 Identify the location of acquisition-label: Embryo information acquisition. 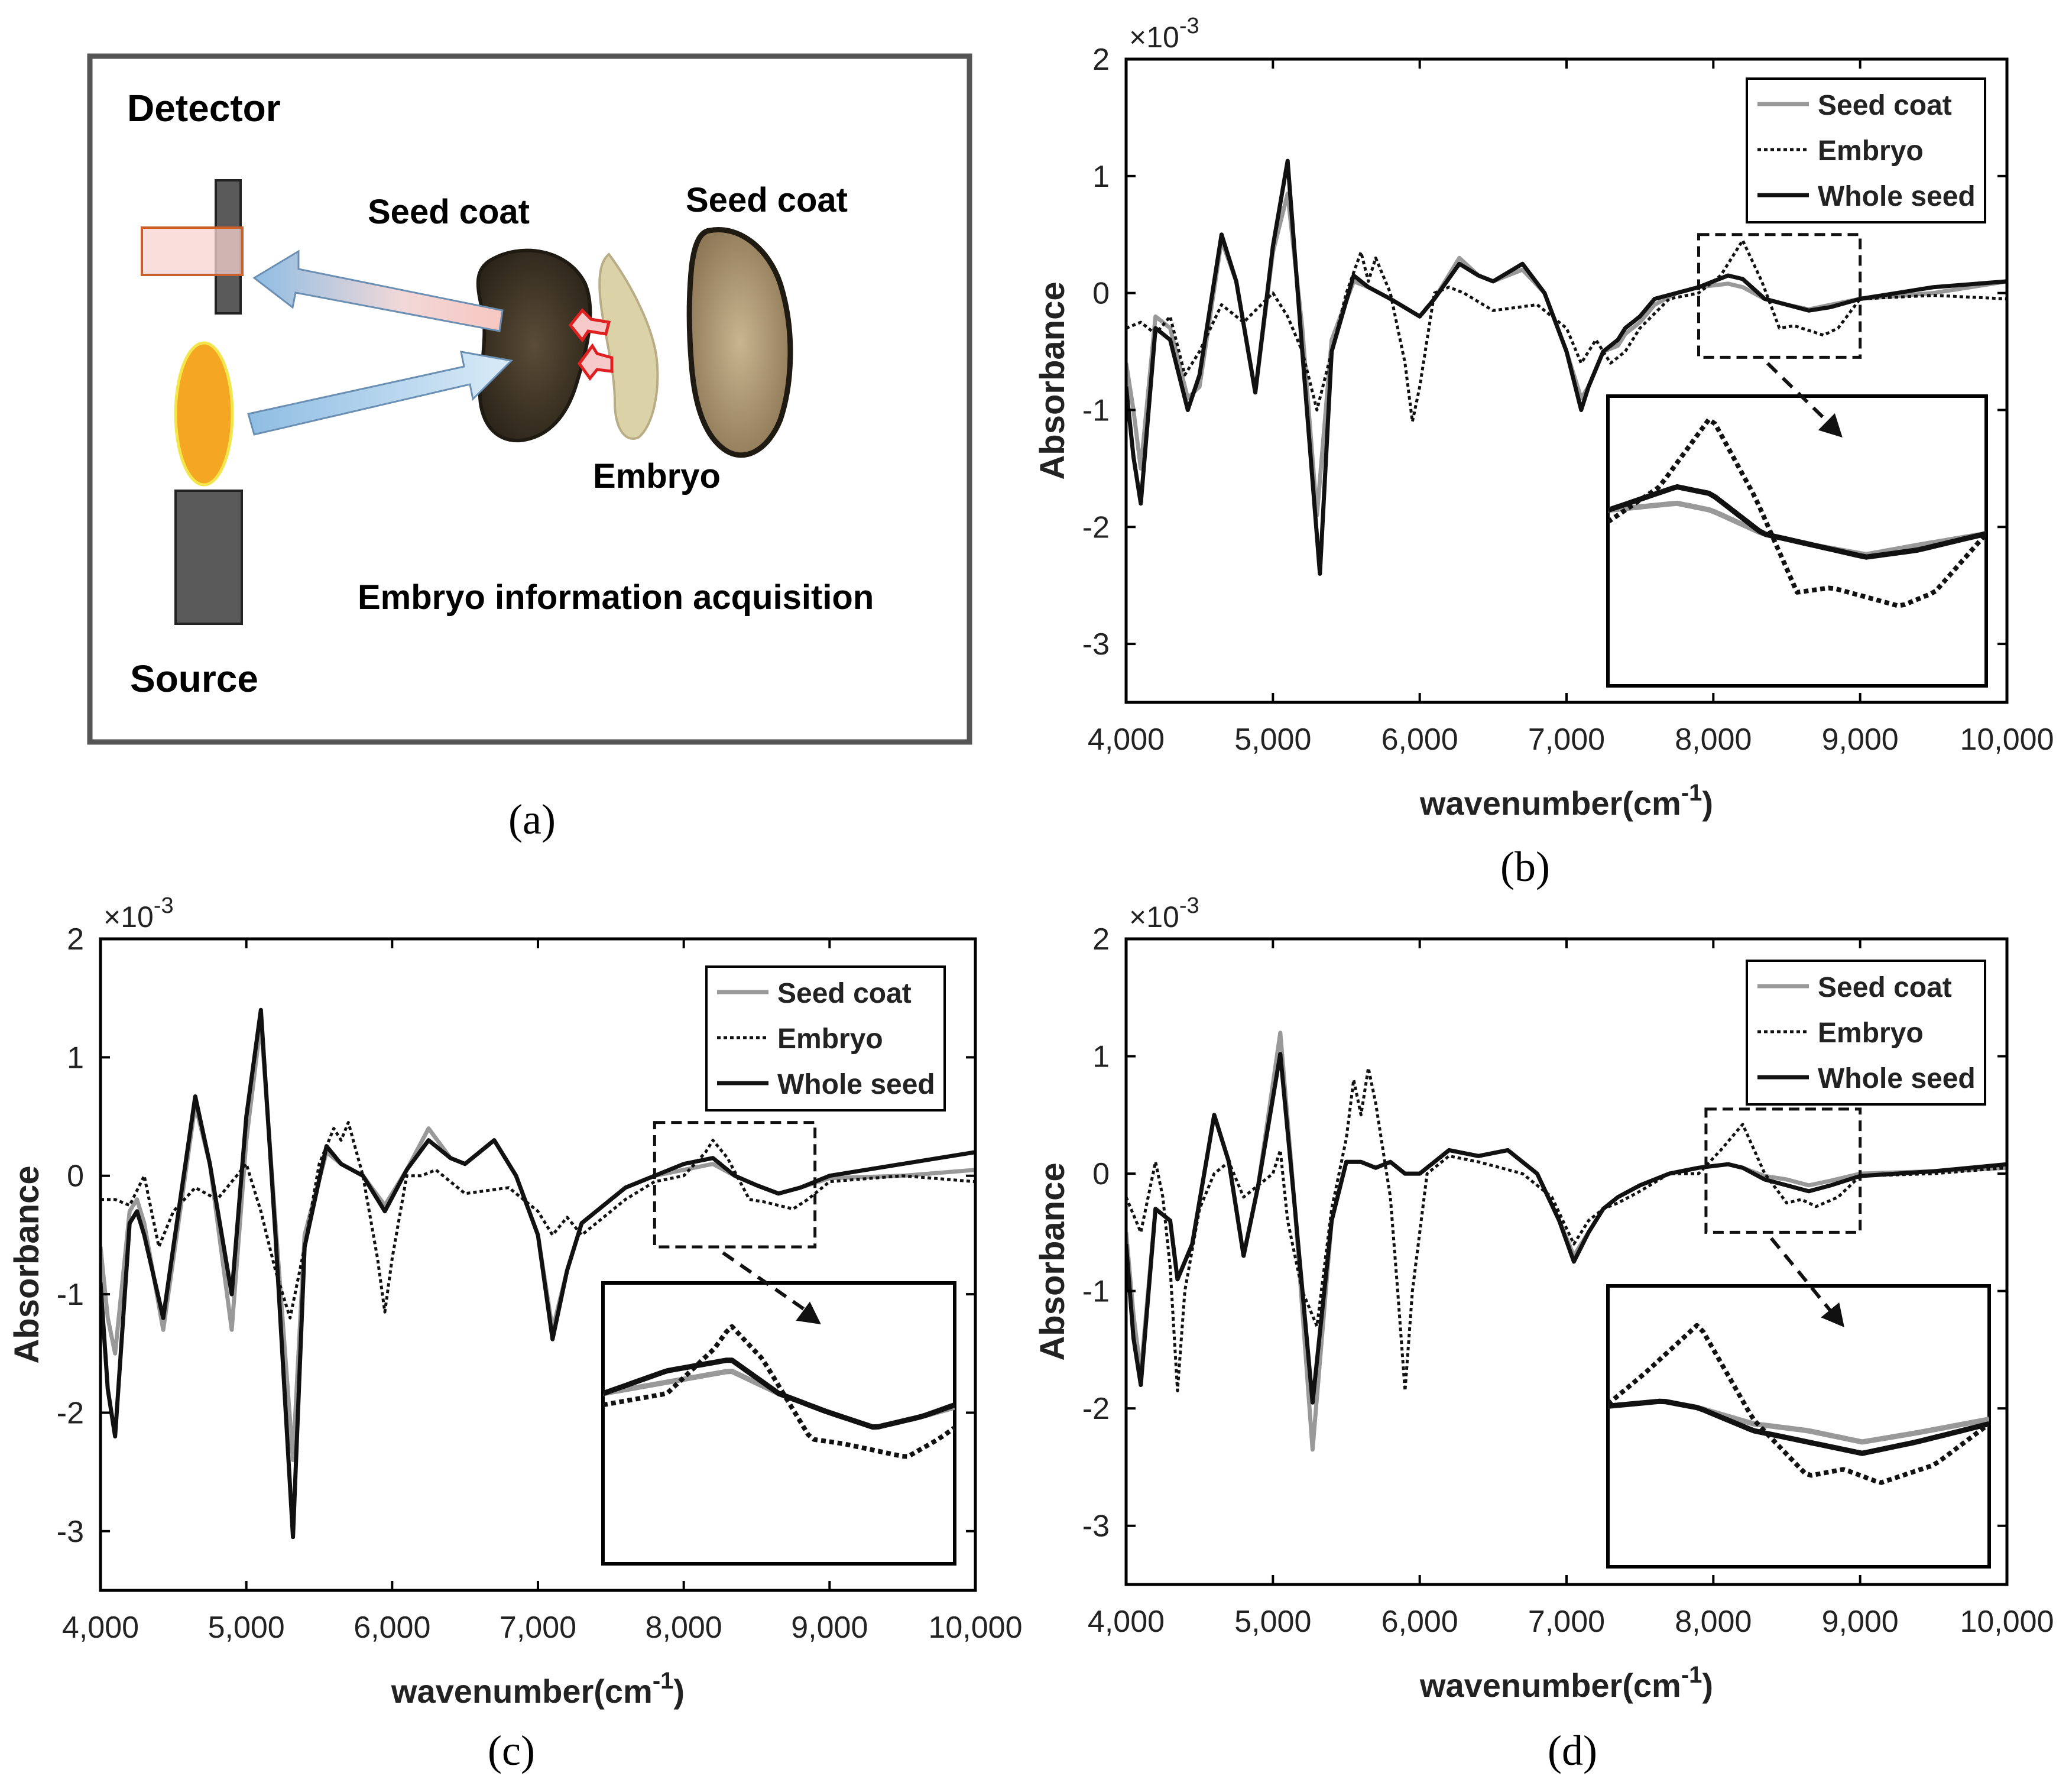
(616, 597).